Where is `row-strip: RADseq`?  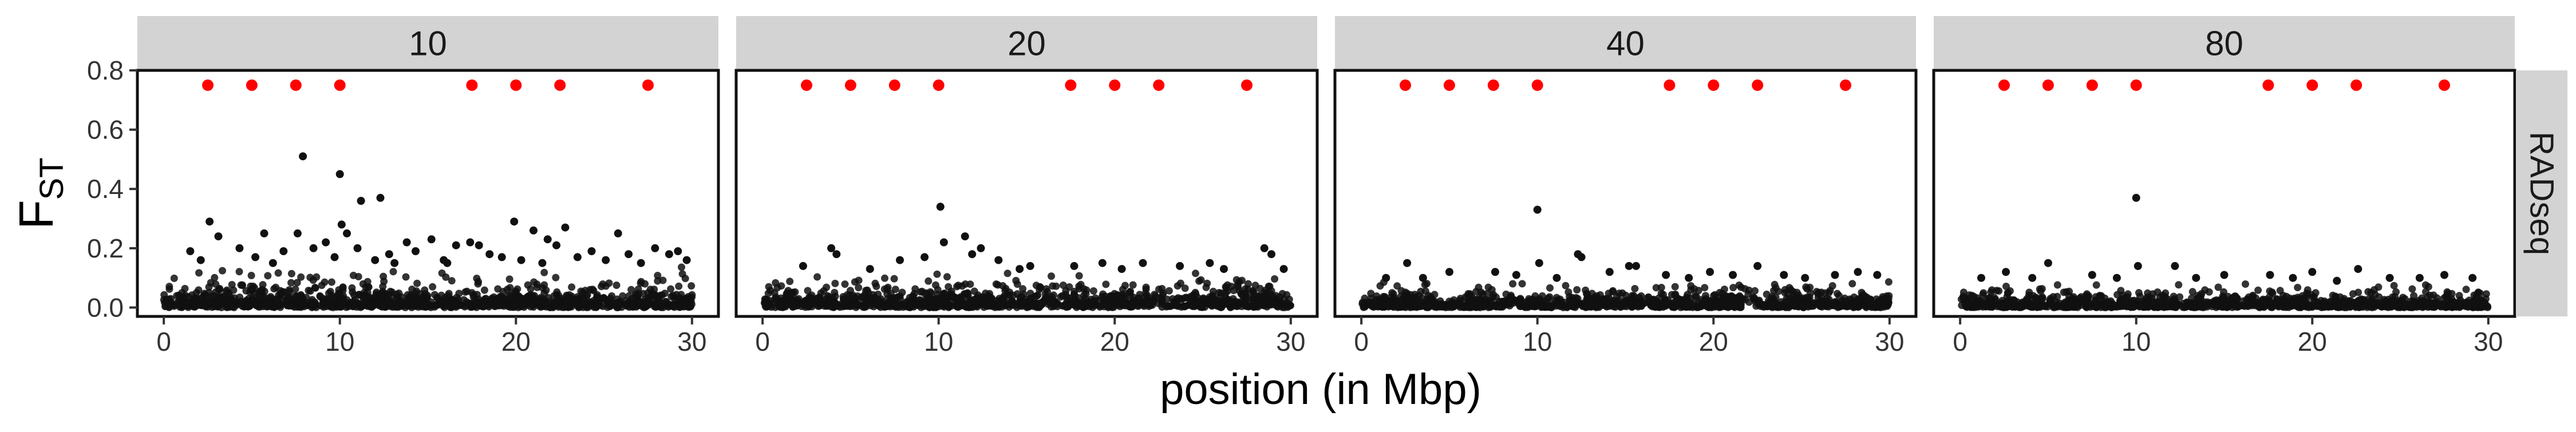
row-strip: RADseq is located at coordinates (2541, 193).